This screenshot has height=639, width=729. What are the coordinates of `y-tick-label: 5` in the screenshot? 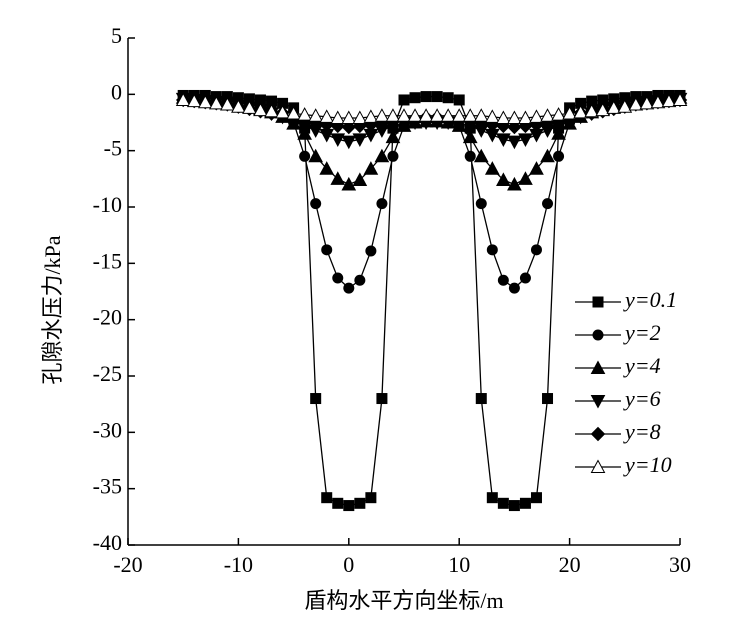 It's located at (116, 35).